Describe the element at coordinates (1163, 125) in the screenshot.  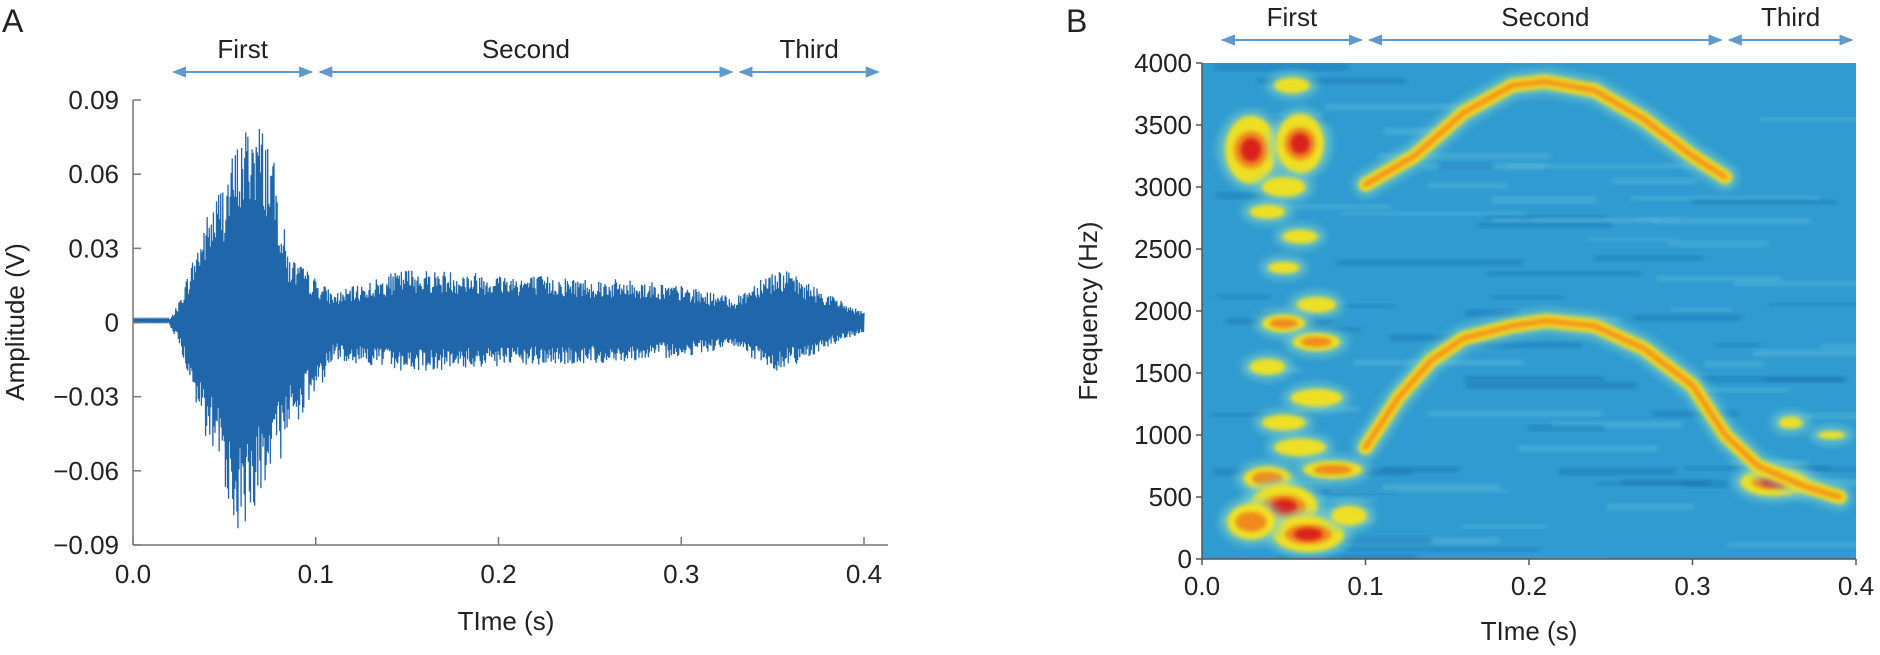
I see `y-tick-label: 3500` at that location.